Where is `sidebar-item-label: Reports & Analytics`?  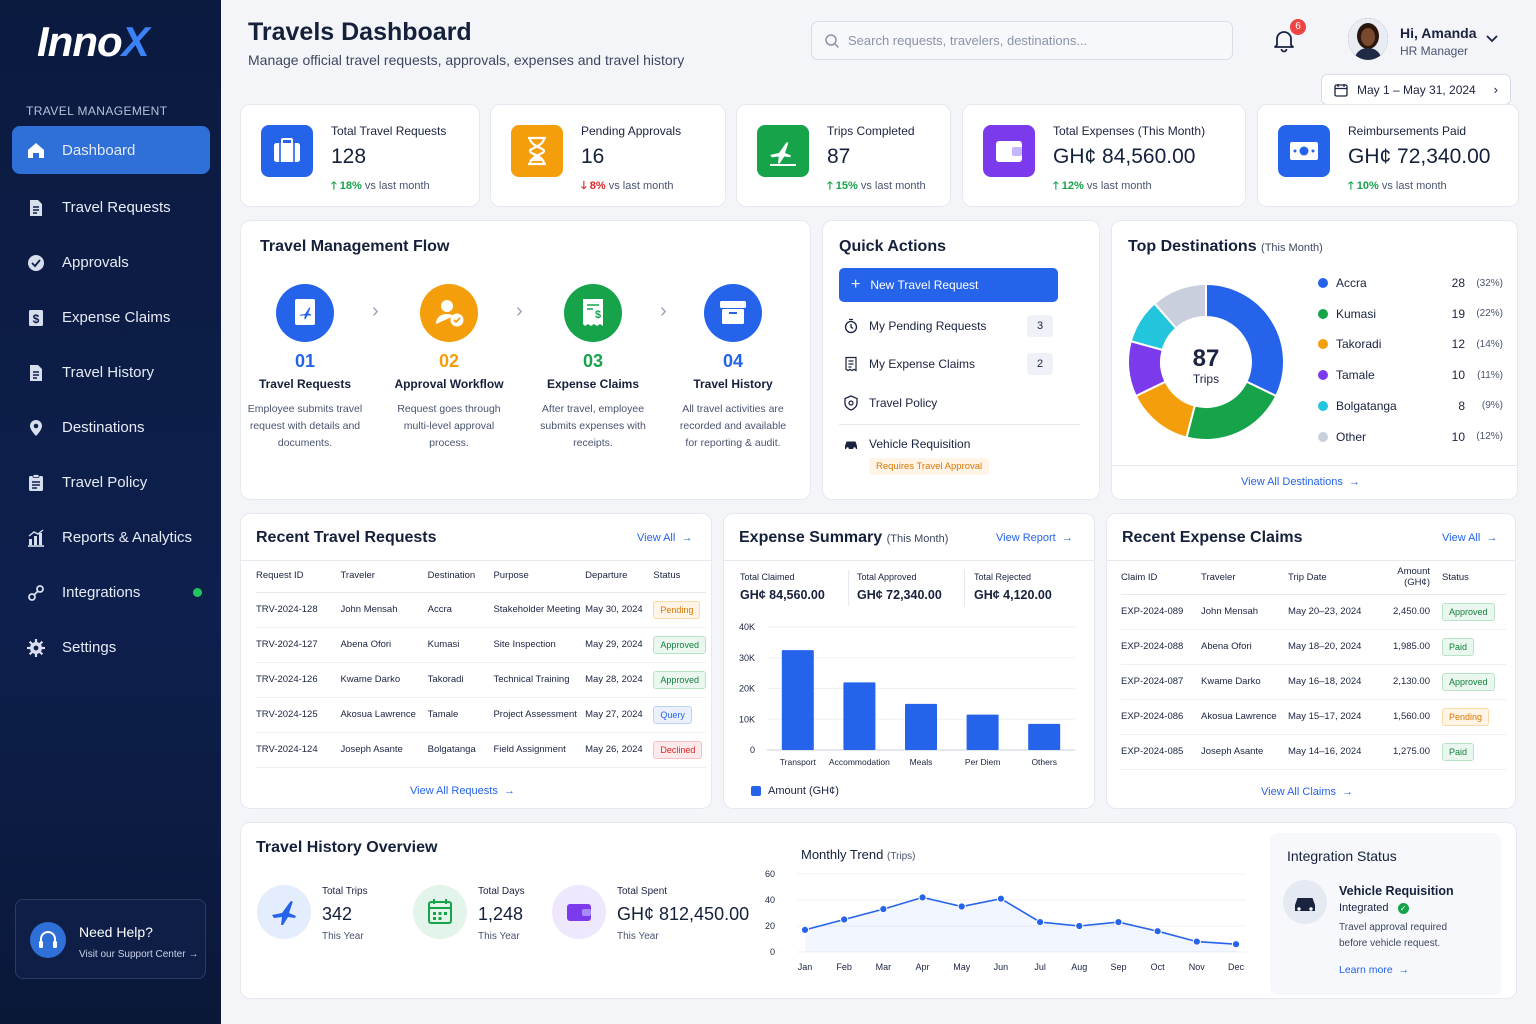
sidebar-item-label: Reports & Analytics is located at coordinates (127, 537).